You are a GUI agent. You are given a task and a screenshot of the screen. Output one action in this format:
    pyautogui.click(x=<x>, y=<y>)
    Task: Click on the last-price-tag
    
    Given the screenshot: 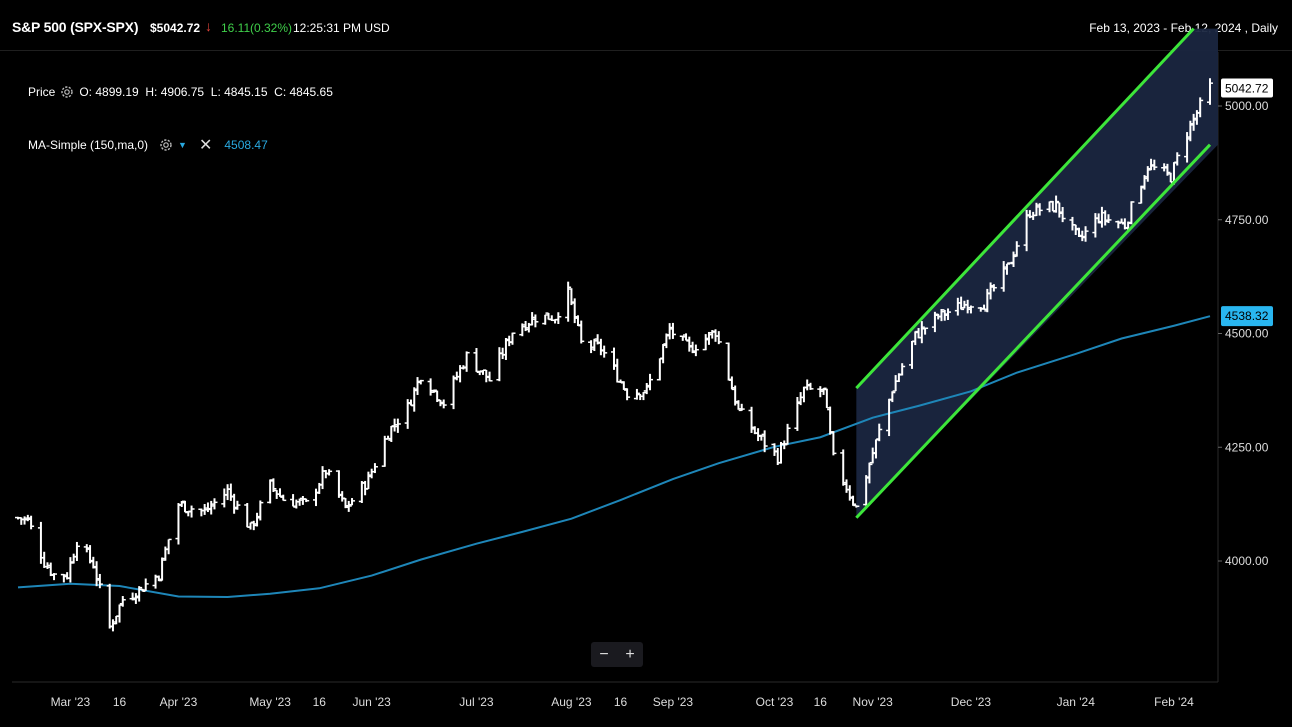 What is the action you would take?
    pyautogui.click(x=1247, y=88)
    